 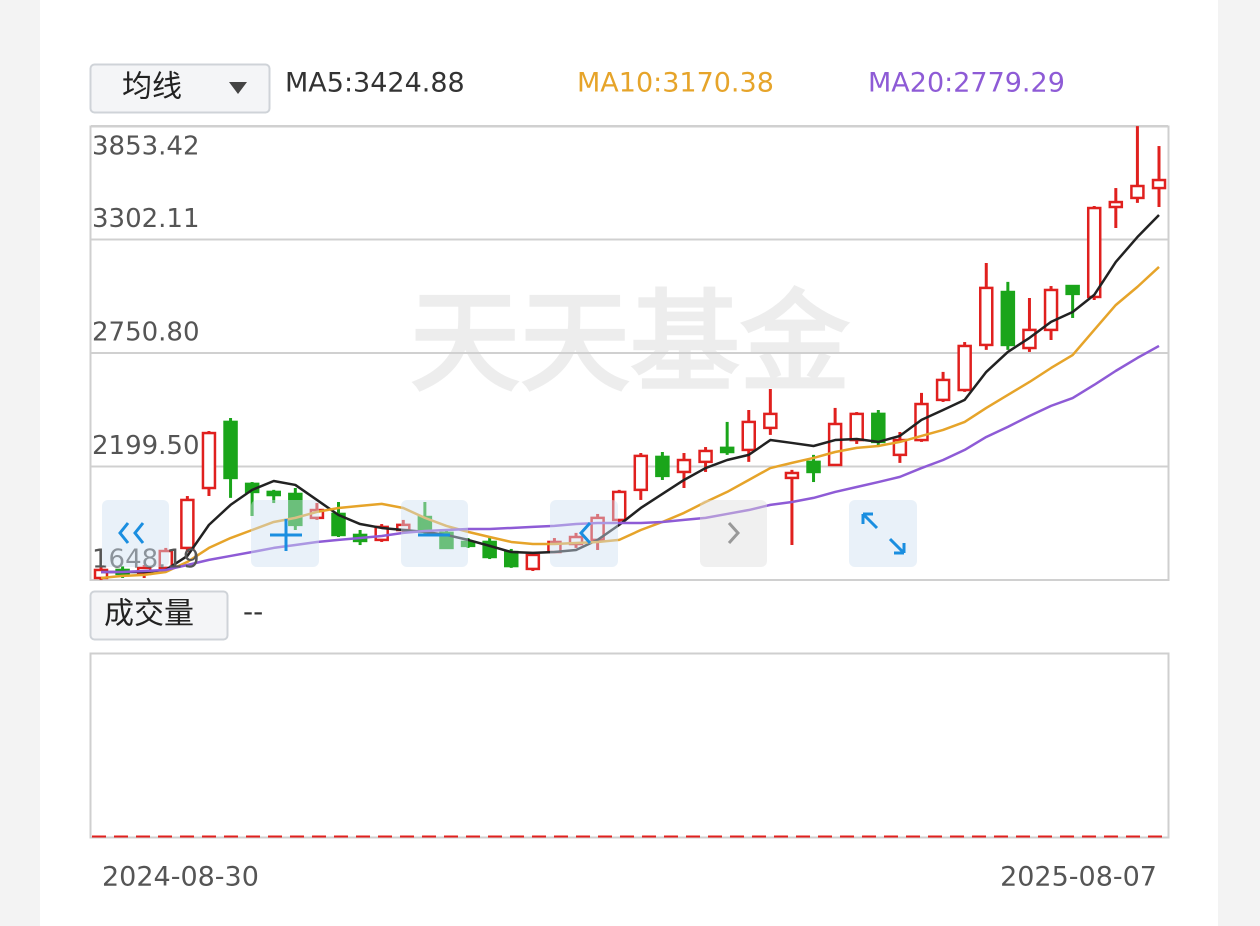 I want to click on nav-prev-bg, so click(x=584, y=533).